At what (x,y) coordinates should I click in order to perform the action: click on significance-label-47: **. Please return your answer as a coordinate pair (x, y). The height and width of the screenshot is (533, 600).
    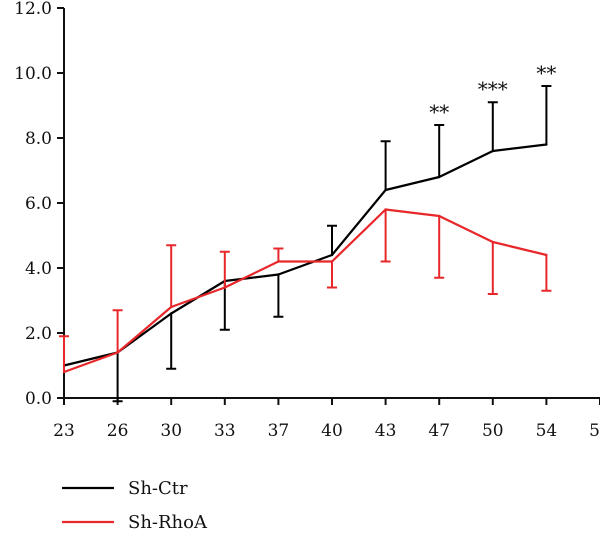
    Looking at the image, I should click on (439, 112).